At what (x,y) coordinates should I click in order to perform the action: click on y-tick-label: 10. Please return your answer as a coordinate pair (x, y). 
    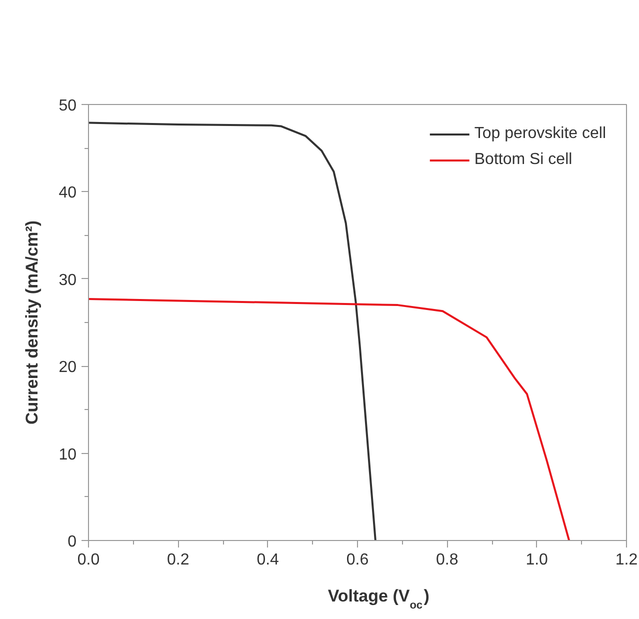
    Looking at the image, I should click on (67, 455).